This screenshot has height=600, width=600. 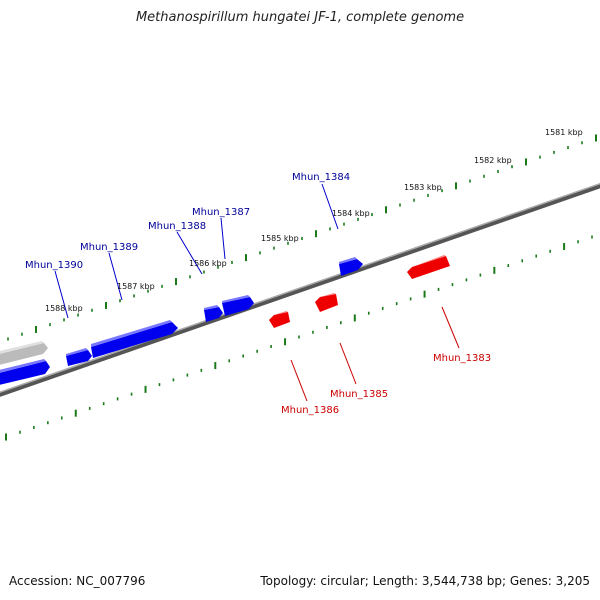 I want to click on accession-label: Accession: NC_007796, so click(x=77, y=581).